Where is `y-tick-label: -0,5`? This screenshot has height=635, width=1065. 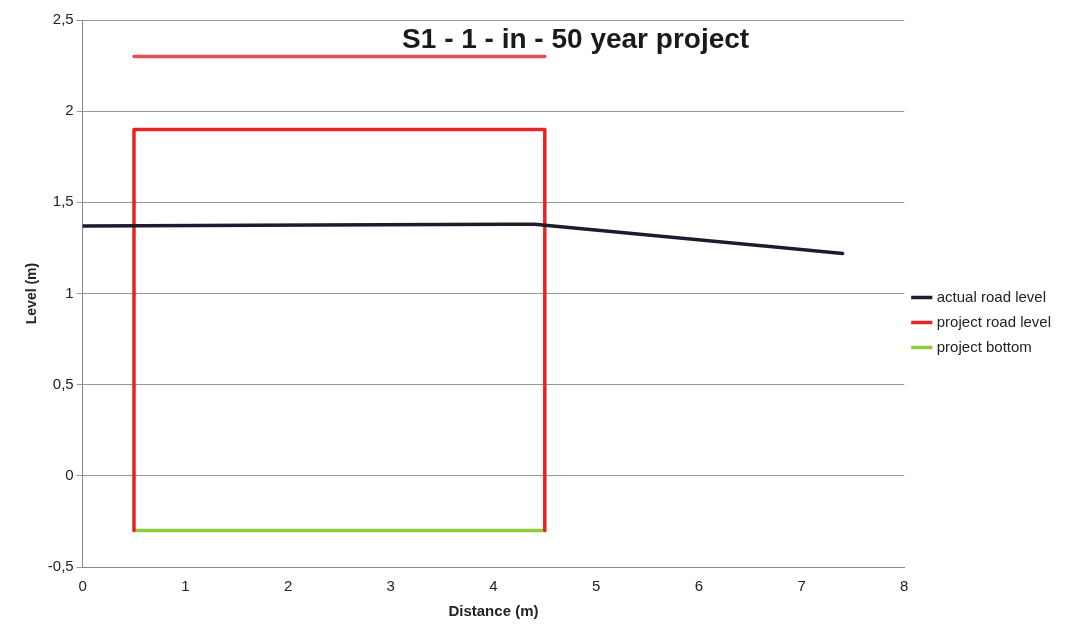 y-tick-label: -0,5 is located at coordinates (60, 566).